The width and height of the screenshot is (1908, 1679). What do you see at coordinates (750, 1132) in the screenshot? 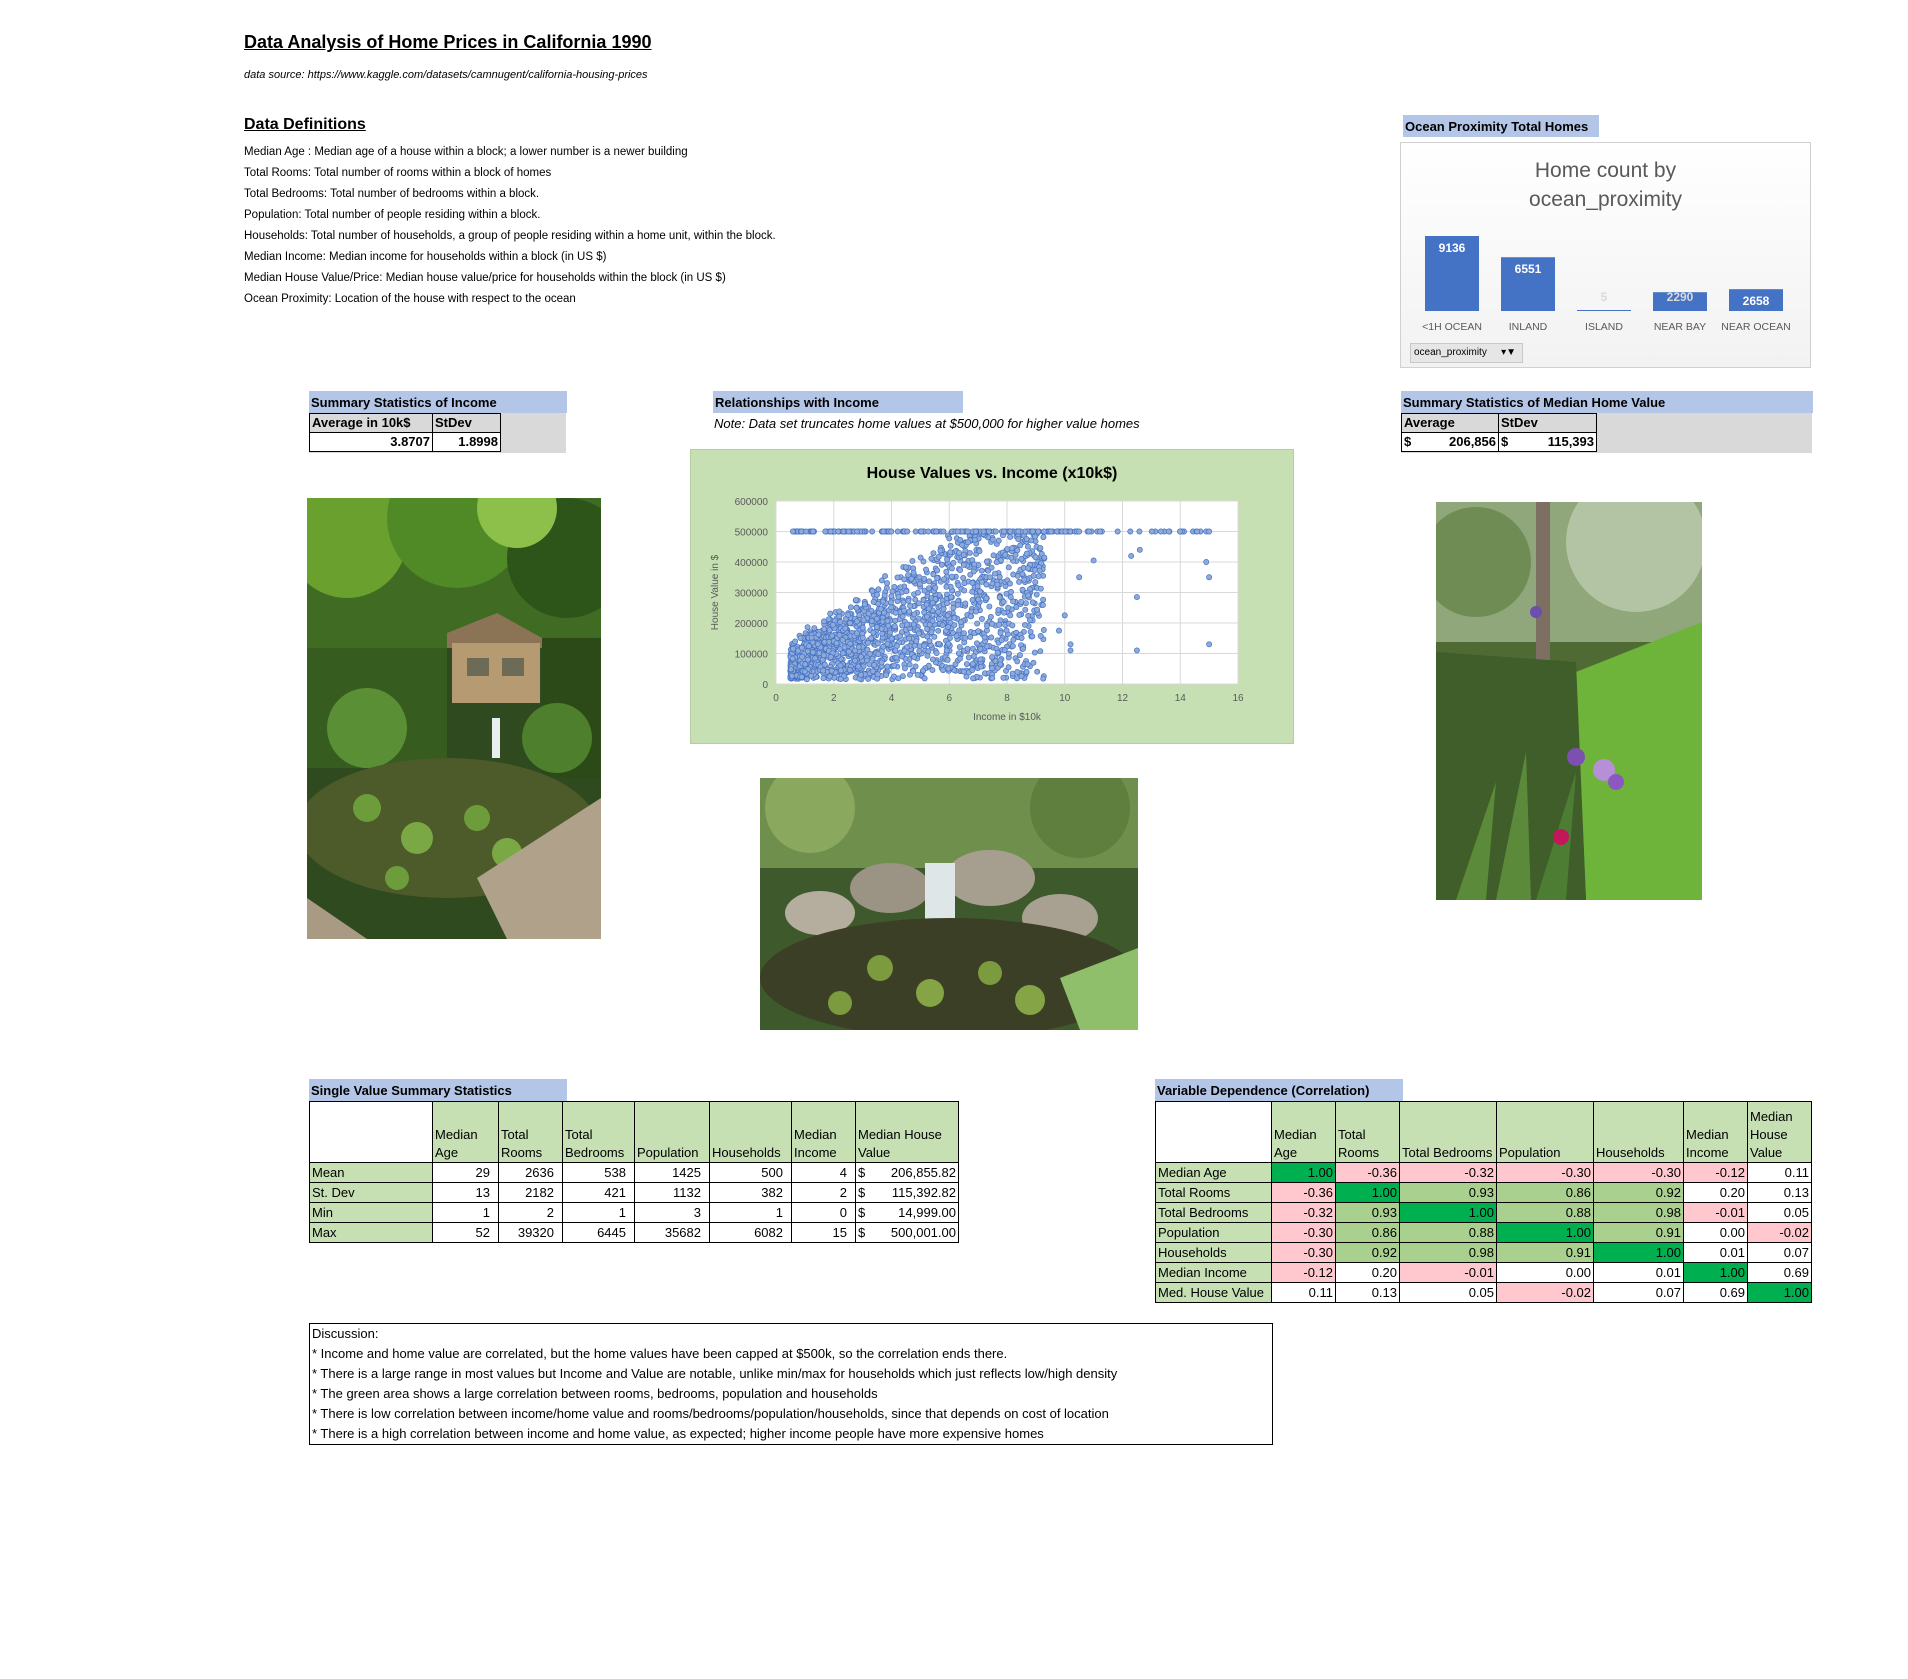
I see `column-header: Households` at bounding box center [750, 1132].